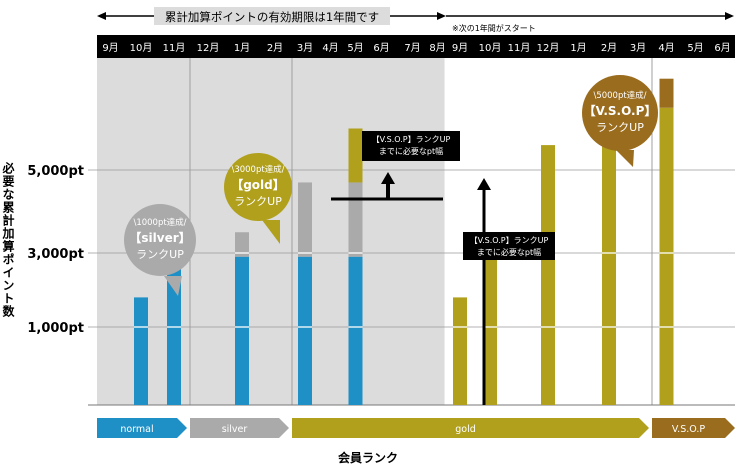 The width and height of the screenshot is (737, 472). What do you see at coordinates (159, 222) in the screenshot?
I see `callout-text: \1000pt達成/` at bounding box center [159, 222].